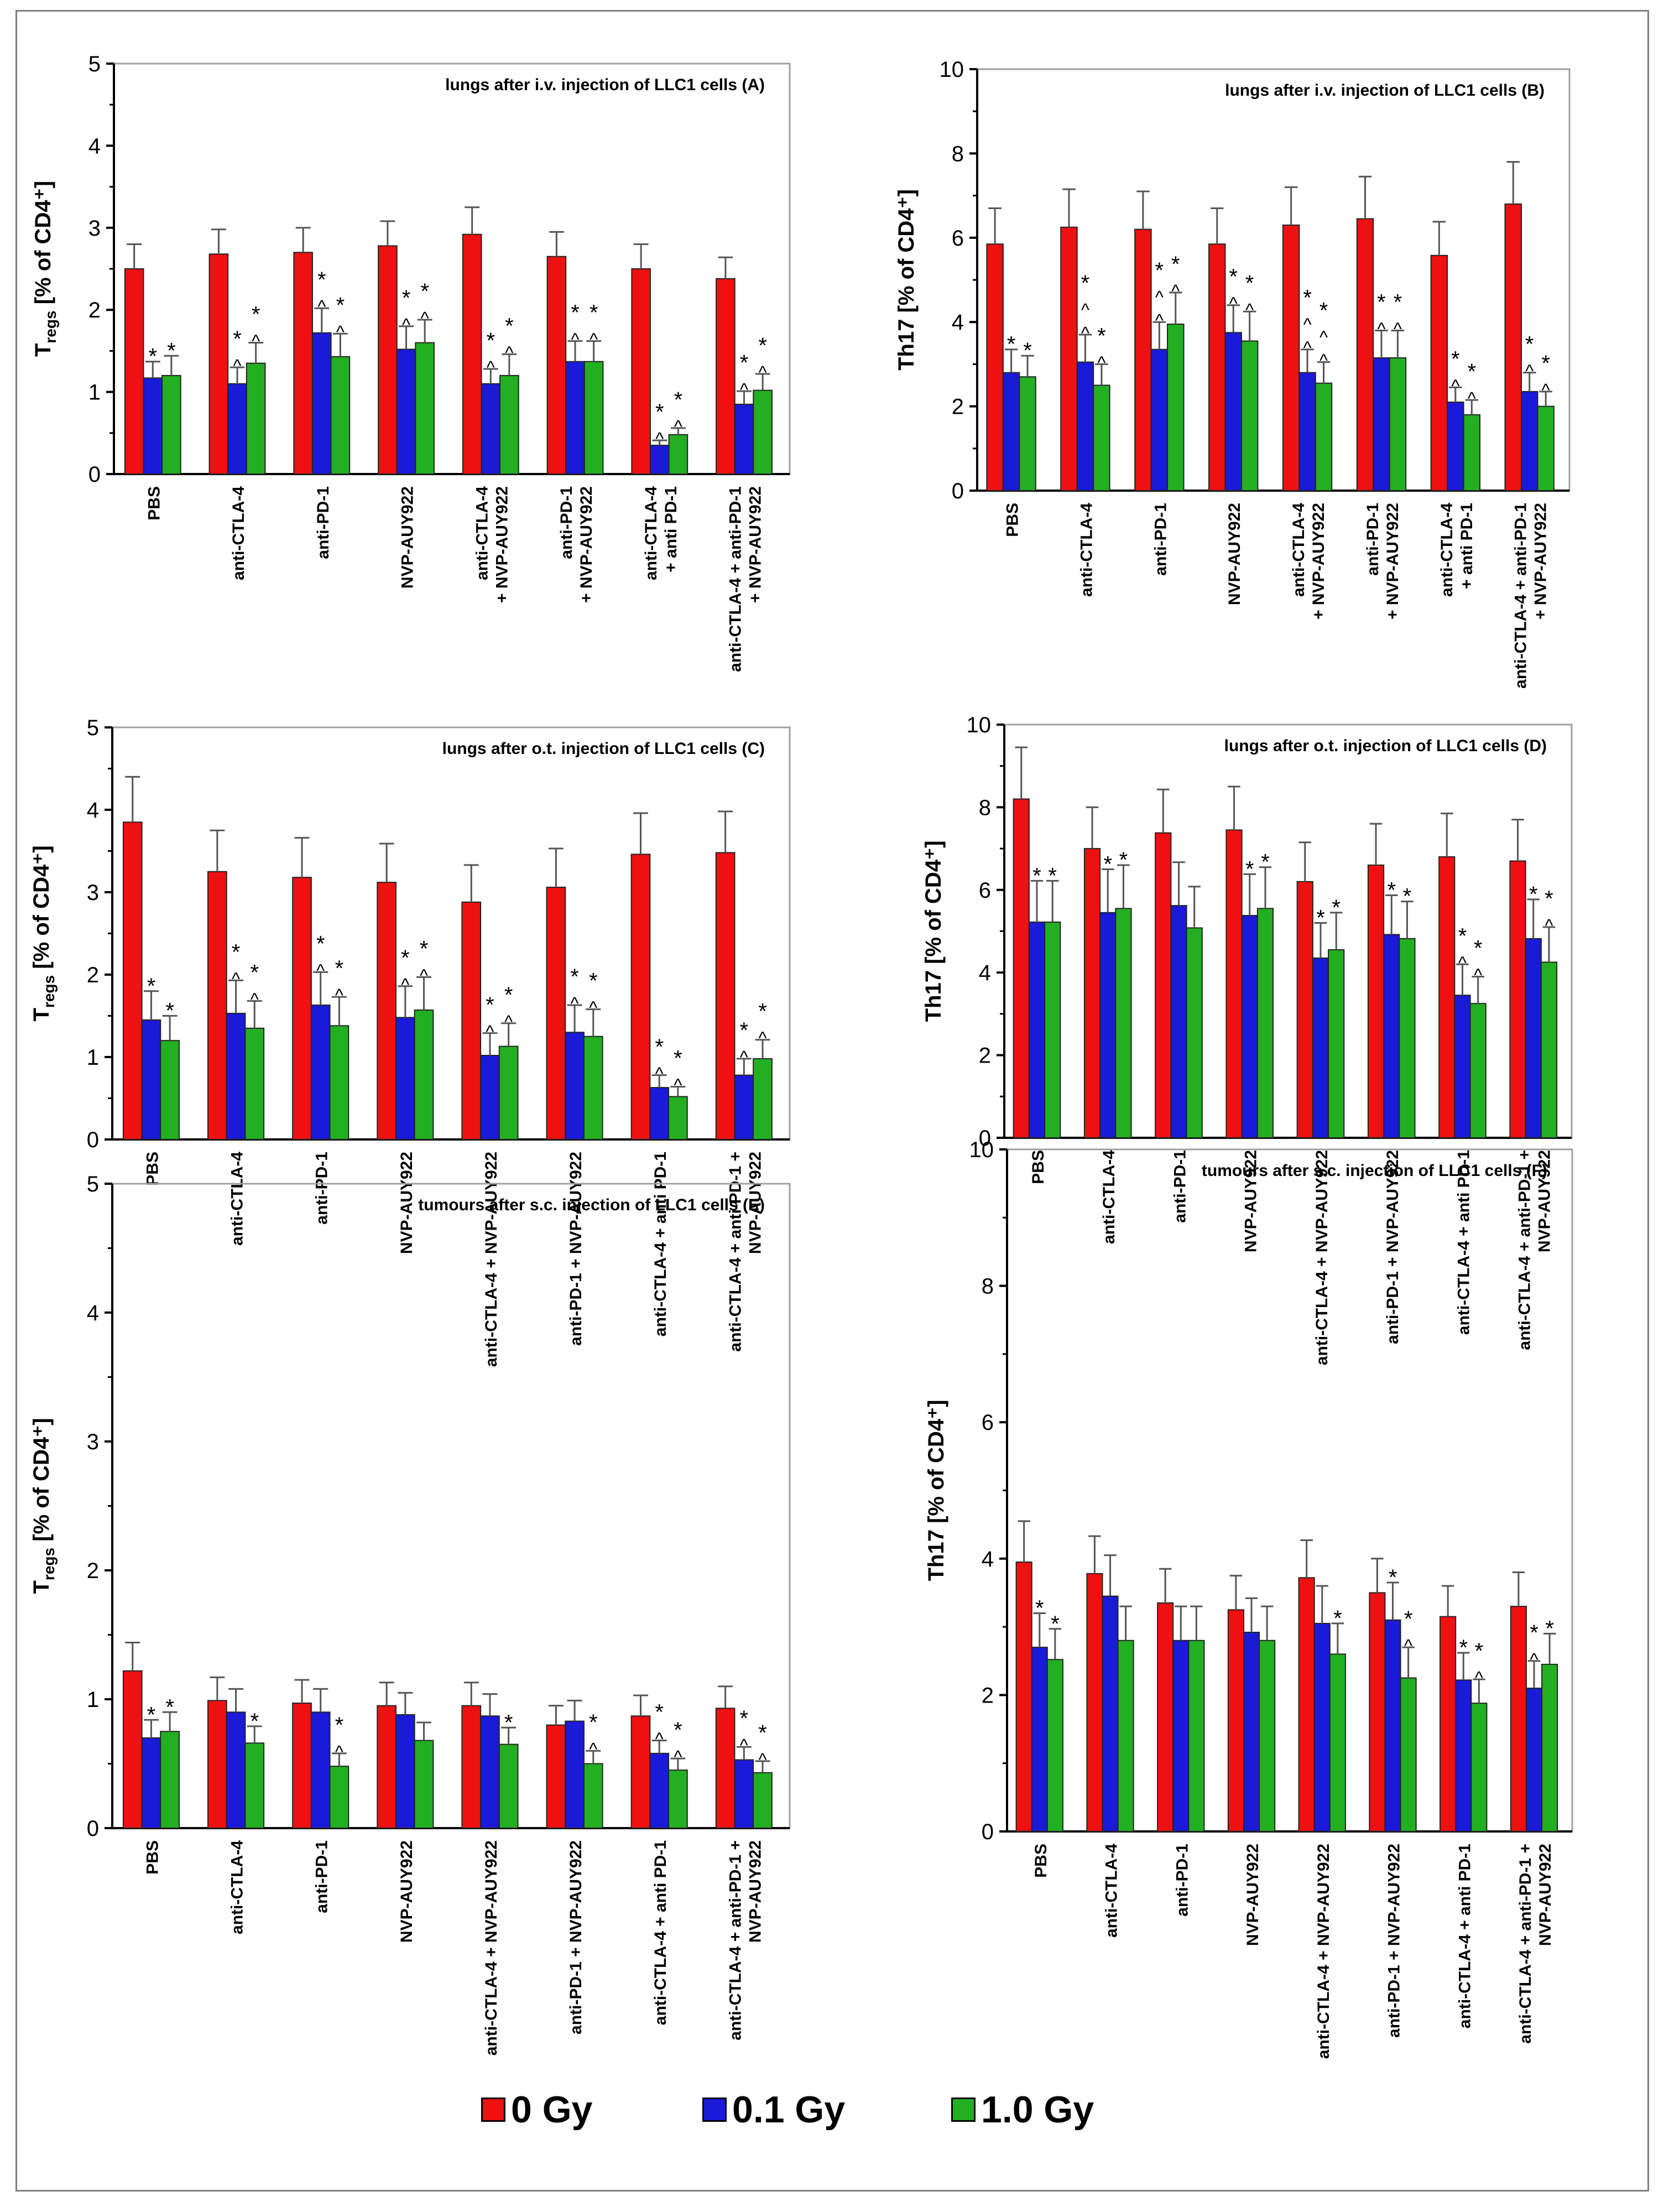  Describe the element at coordinates (933, 931) in the screenshot. I see `y-axis-label: Th17 [% of CD4⁺]` at that location.